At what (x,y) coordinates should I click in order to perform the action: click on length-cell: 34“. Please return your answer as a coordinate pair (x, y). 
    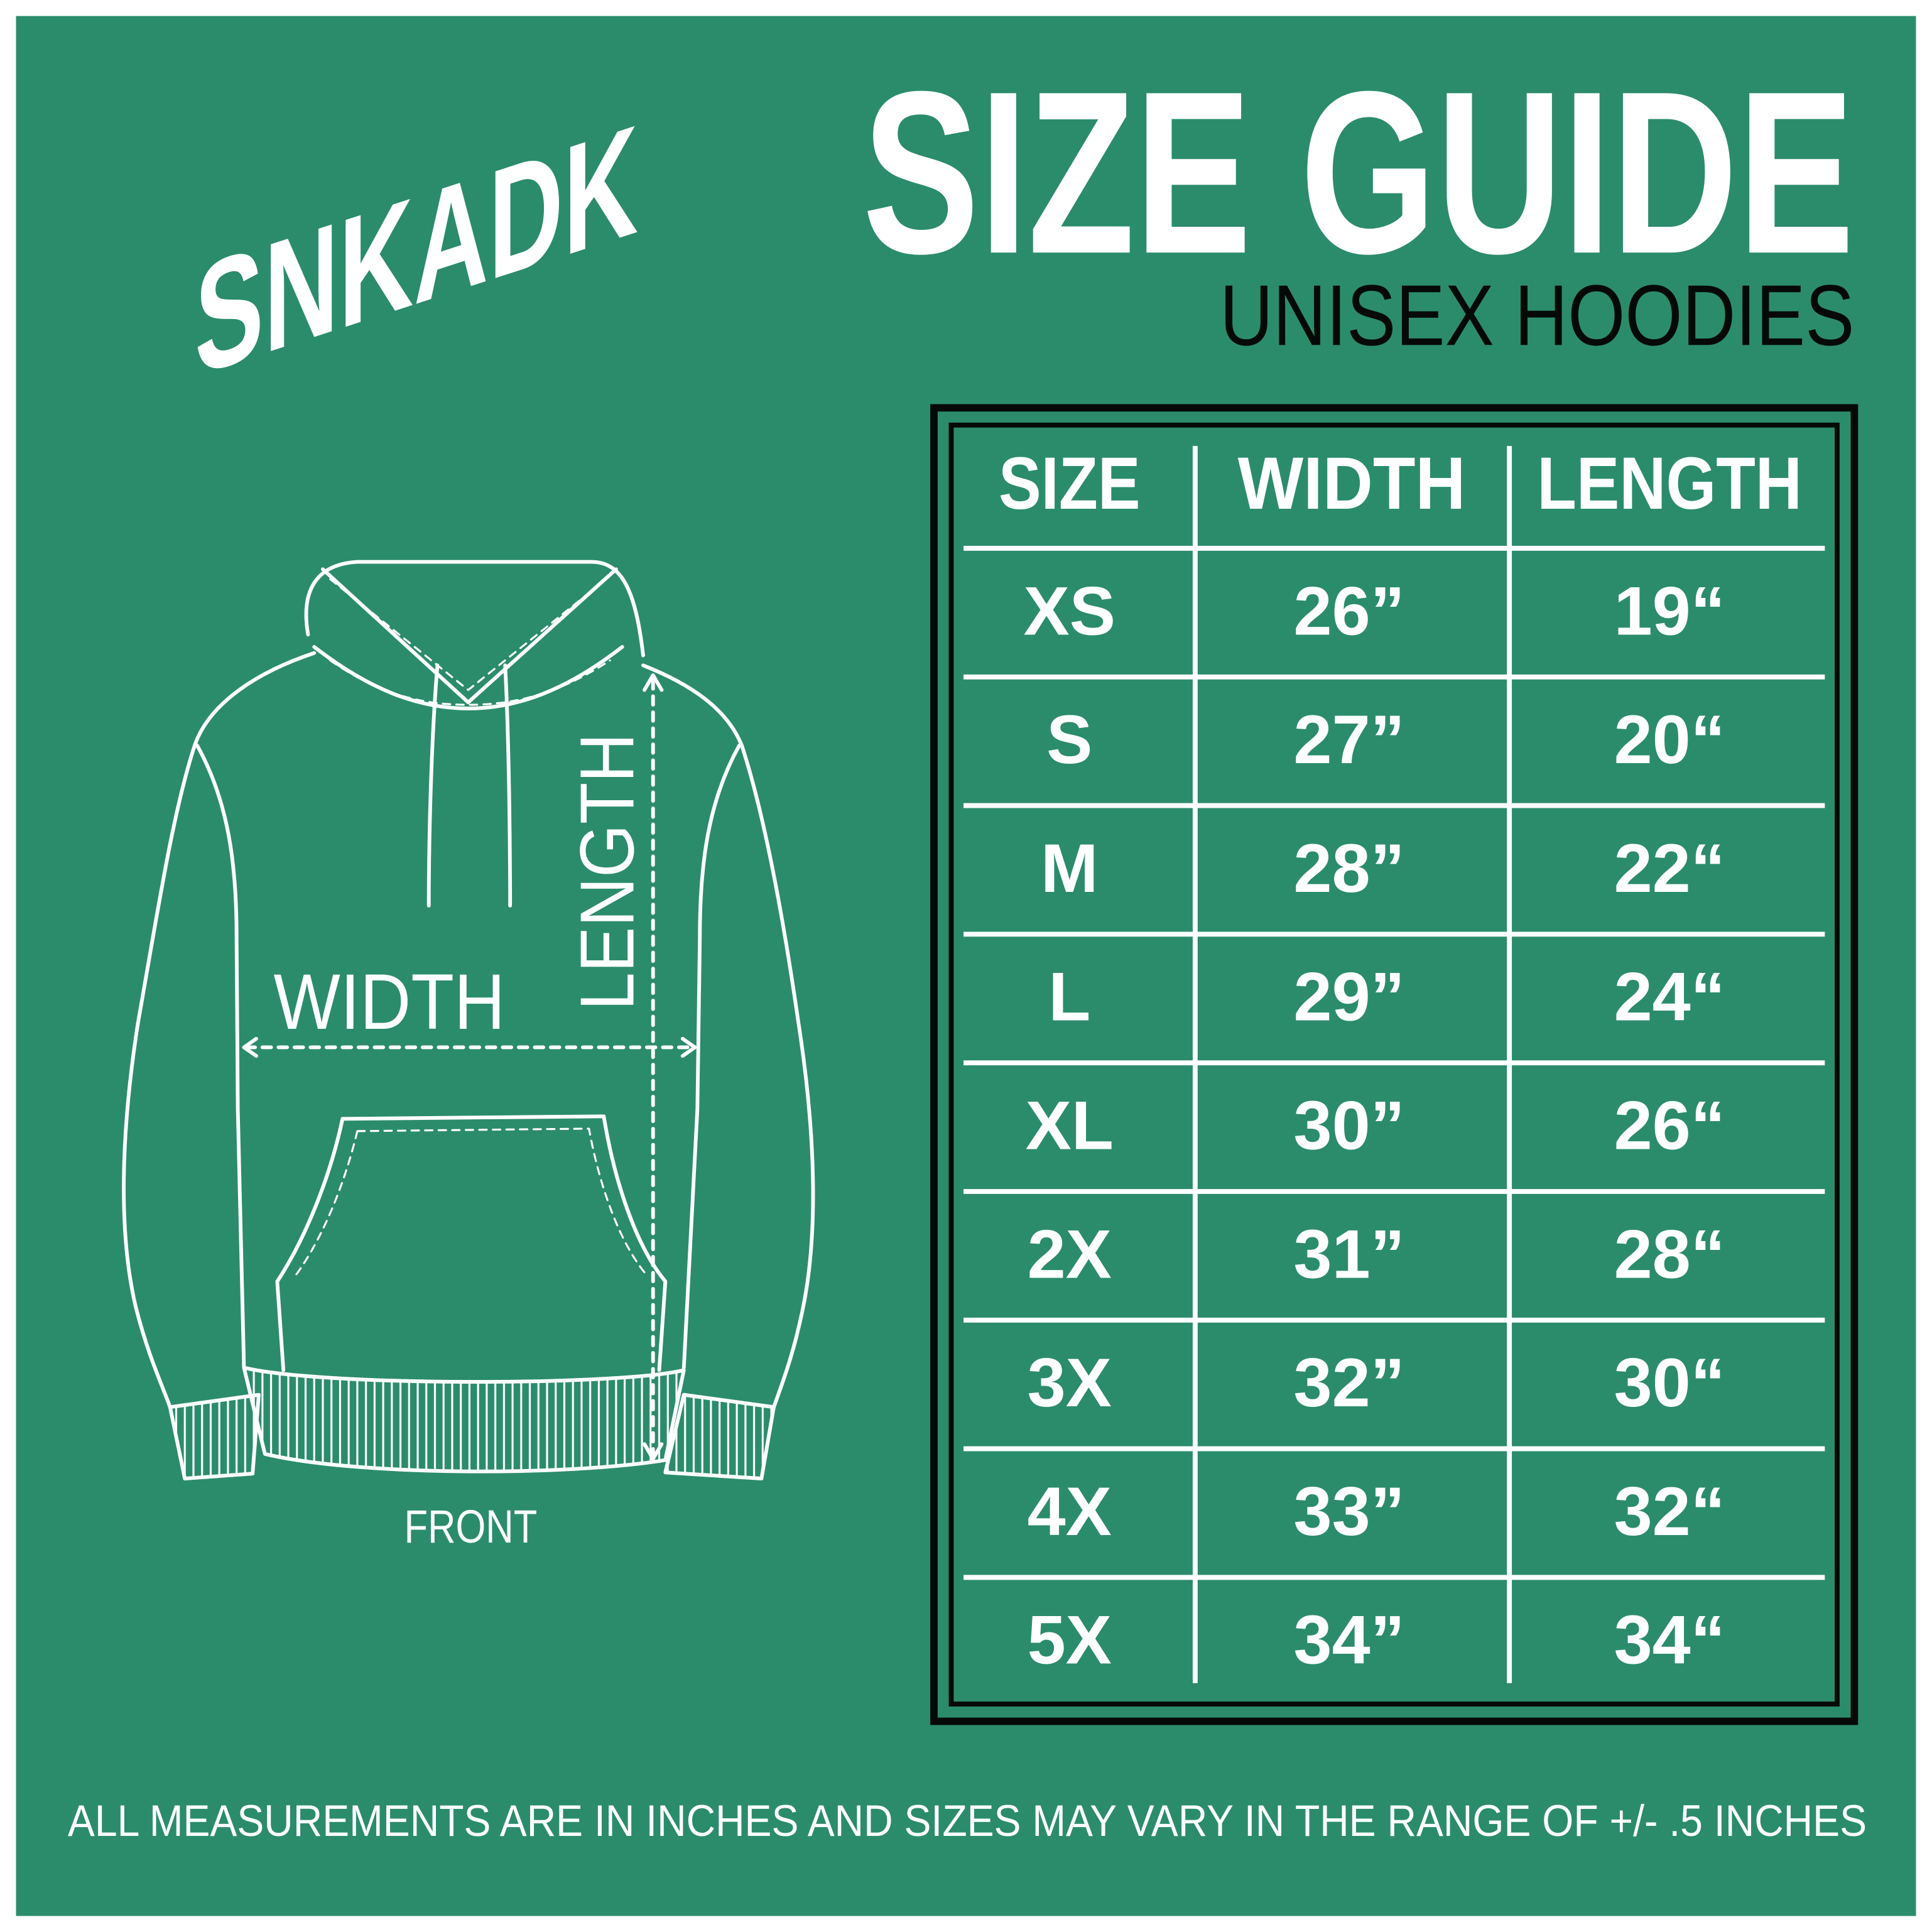
    Looking at the image, I should click on (1669, 1640).